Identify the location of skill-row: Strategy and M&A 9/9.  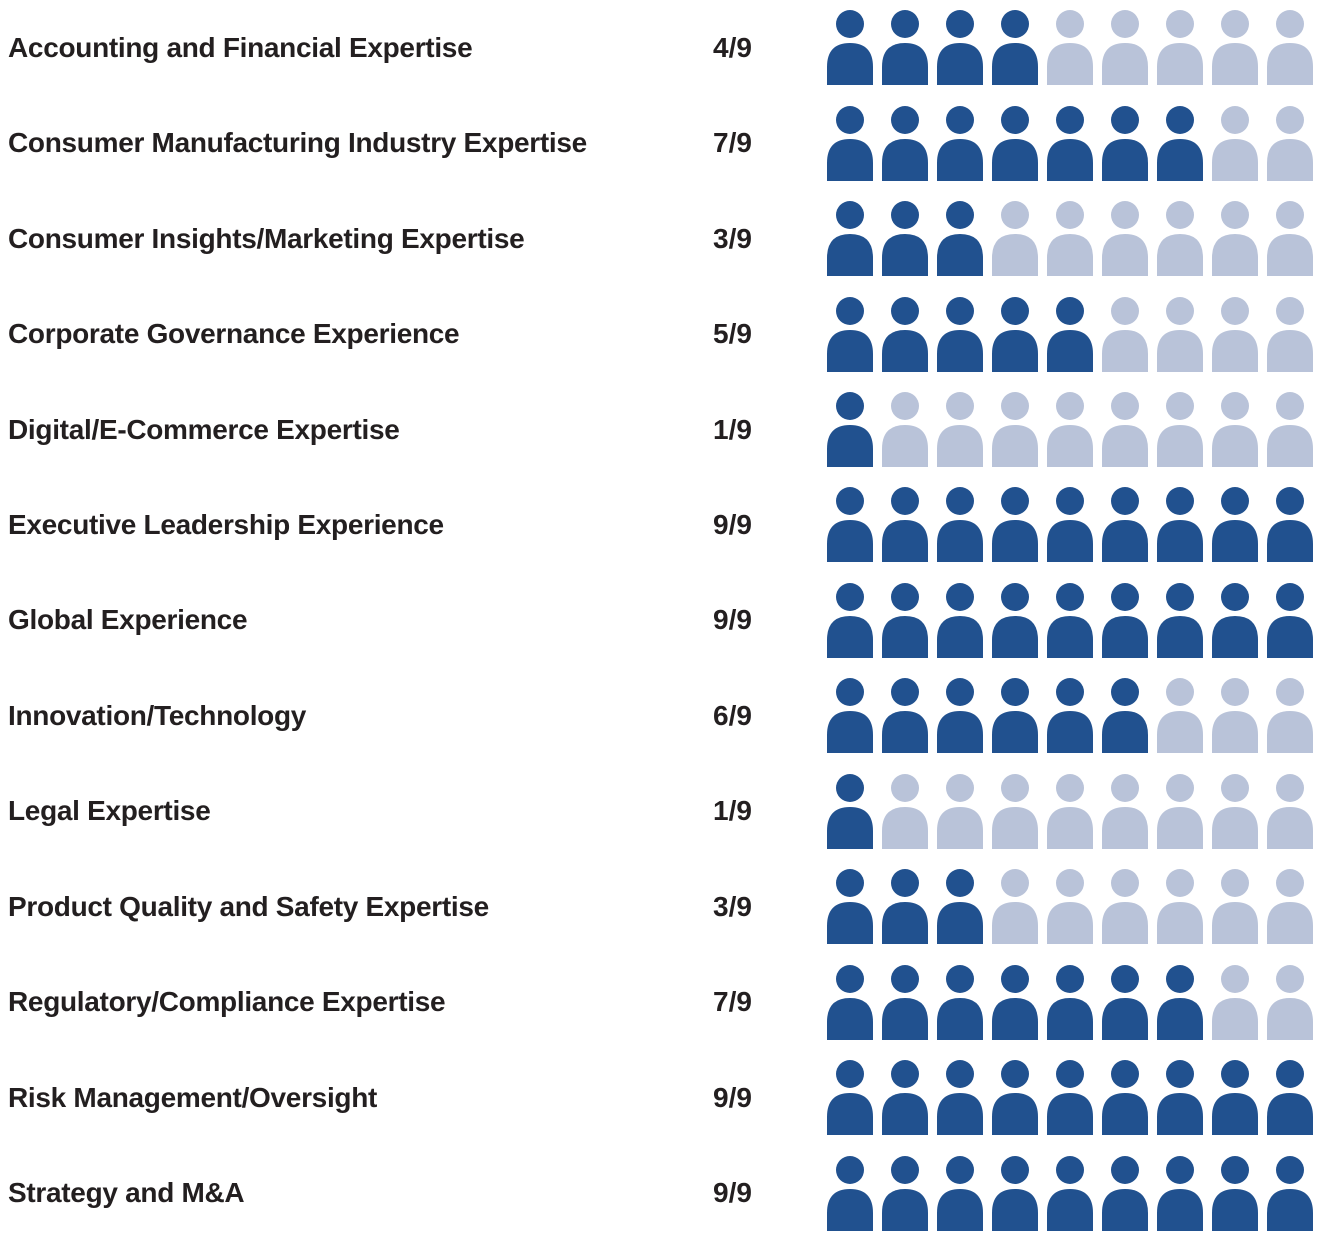
(660, 1192).